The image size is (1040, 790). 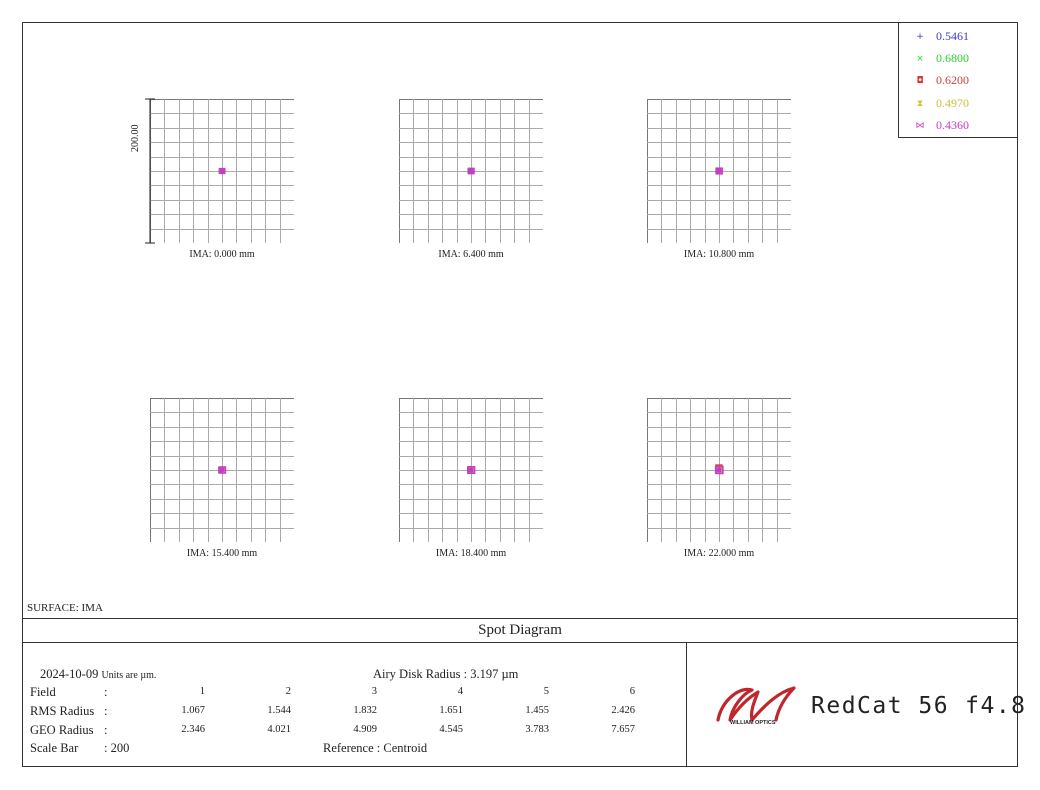 What do you see at coordinates (451, 710) in the screenshot?
I see `rms-value: 1.651` at bounding box center [451, 710].